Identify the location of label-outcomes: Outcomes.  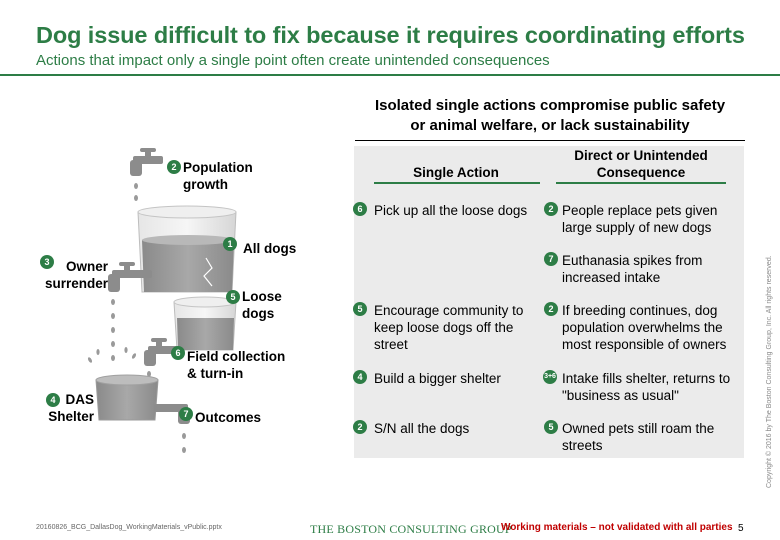
(228, 417).